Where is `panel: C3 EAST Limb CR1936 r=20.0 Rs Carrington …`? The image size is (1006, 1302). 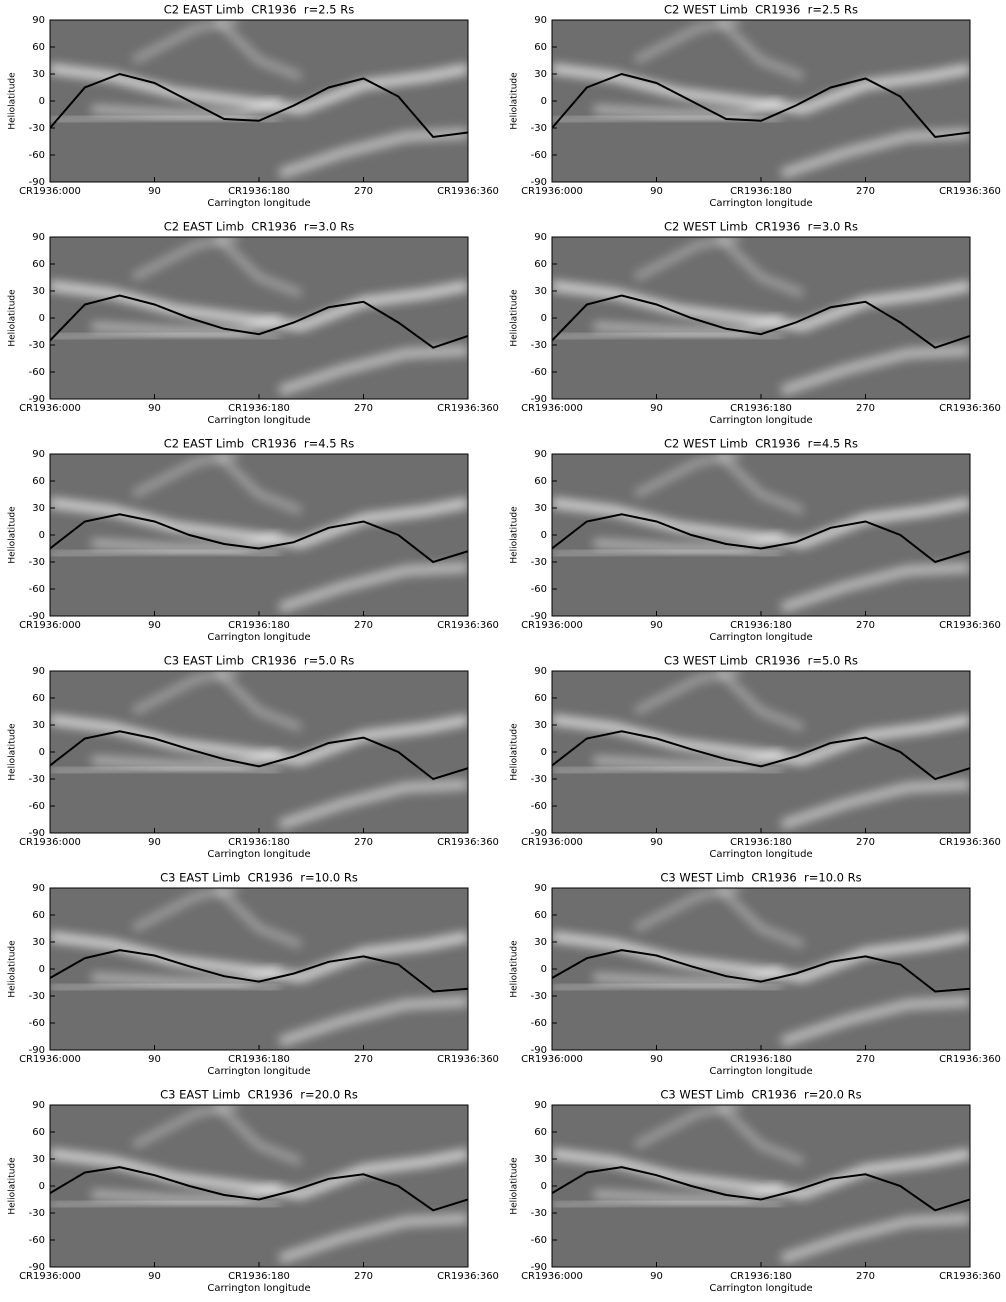 panel: C3 EAST Limb CR1936 r=20.0 Rs Carrington … is located at coordinates (253, 1191).